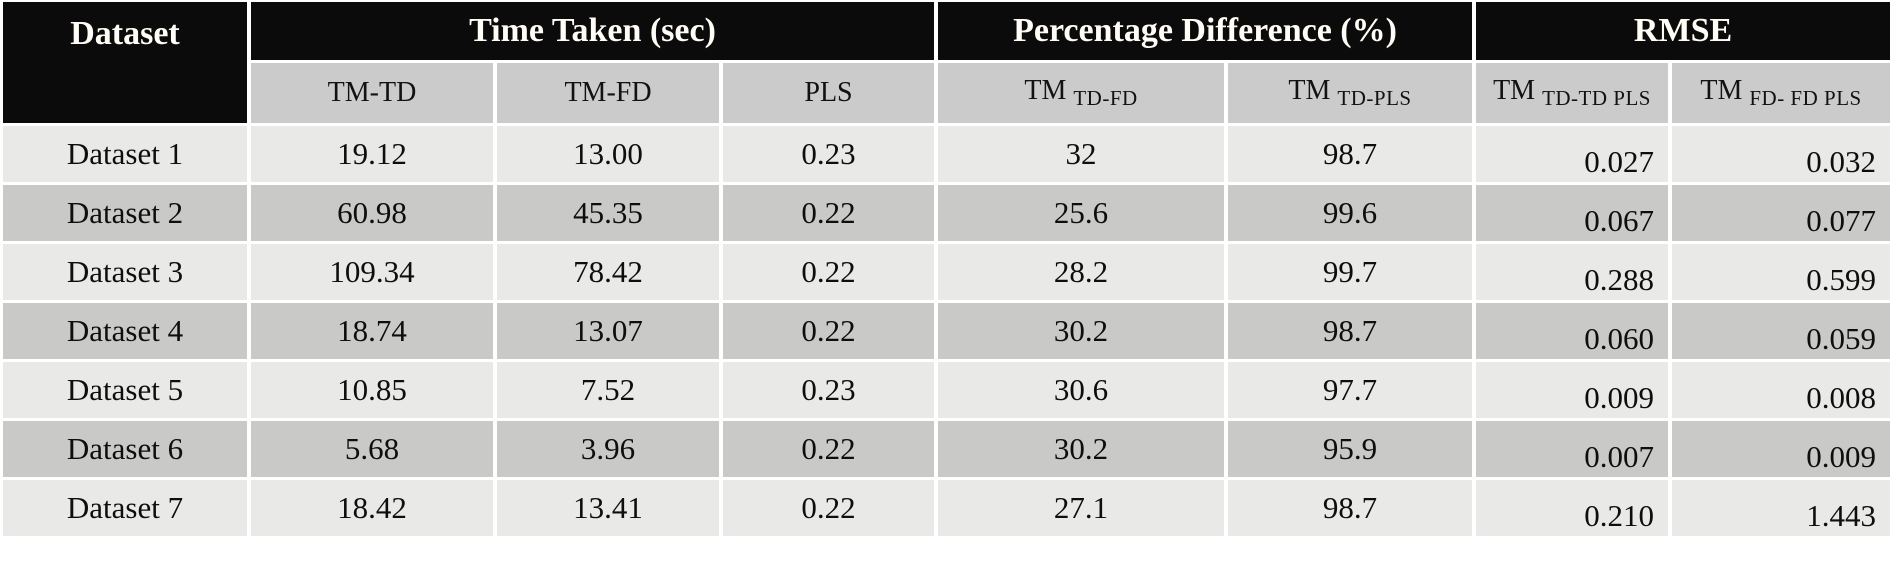 The image size is (1897, 575). I want to click on rmse-fd-fd-pls-value: 0.008, so click(1781, 390).